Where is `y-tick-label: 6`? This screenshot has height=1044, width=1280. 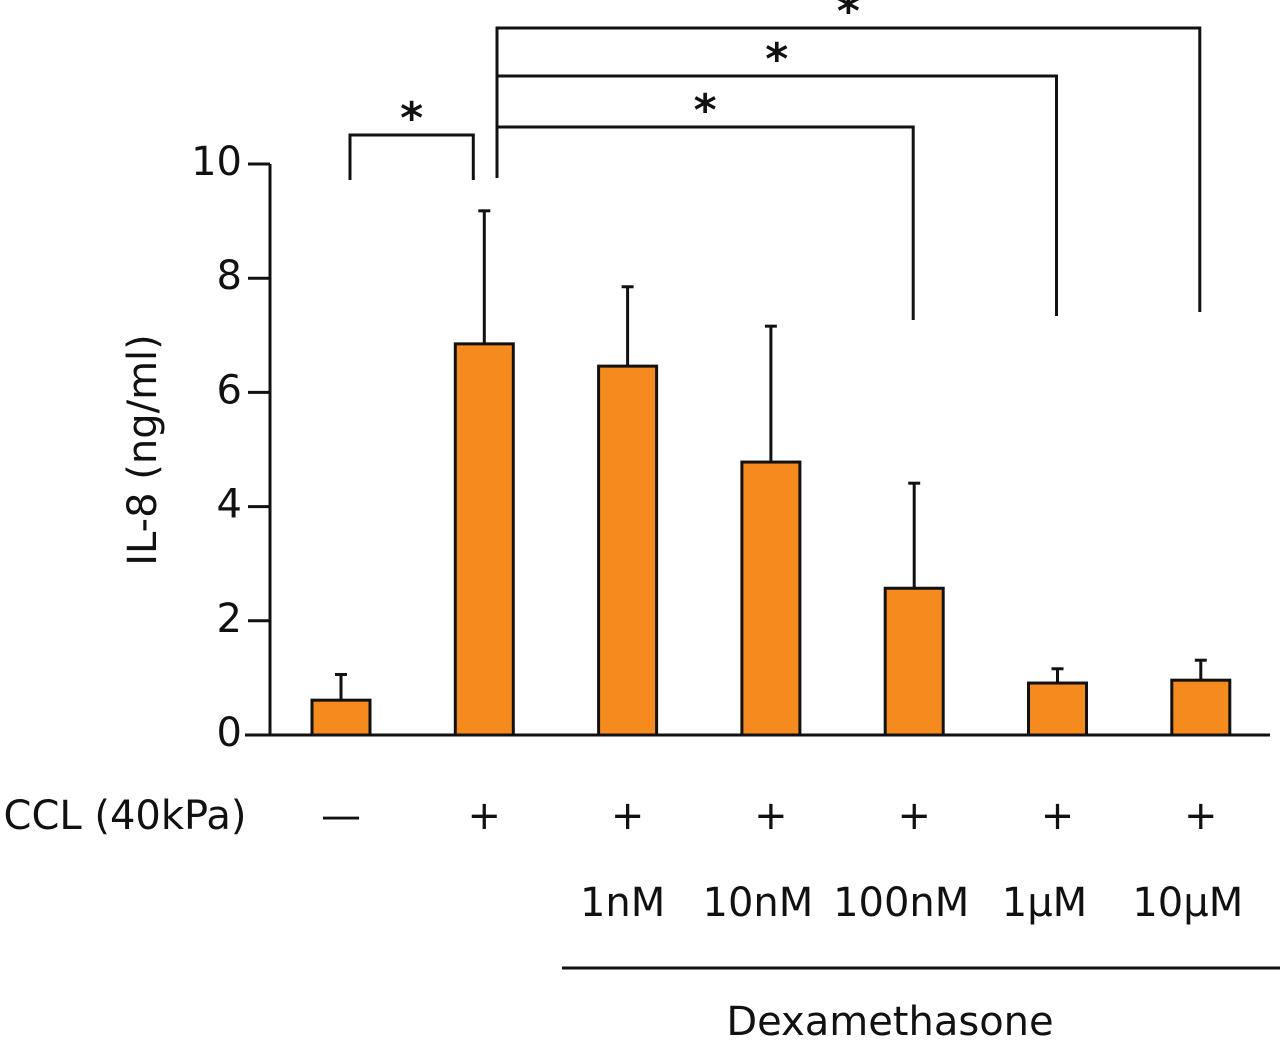
y-tick-label: 6 is located at coordinates (229, 390).